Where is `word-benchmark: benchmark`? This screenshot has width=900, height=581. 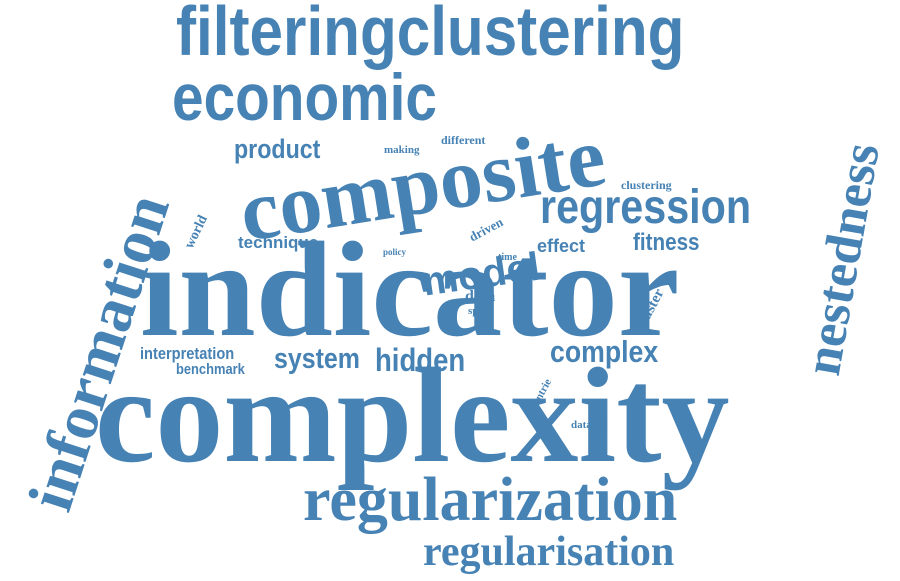 word-benchmark: benchmark is located at coordinates (210, 369).